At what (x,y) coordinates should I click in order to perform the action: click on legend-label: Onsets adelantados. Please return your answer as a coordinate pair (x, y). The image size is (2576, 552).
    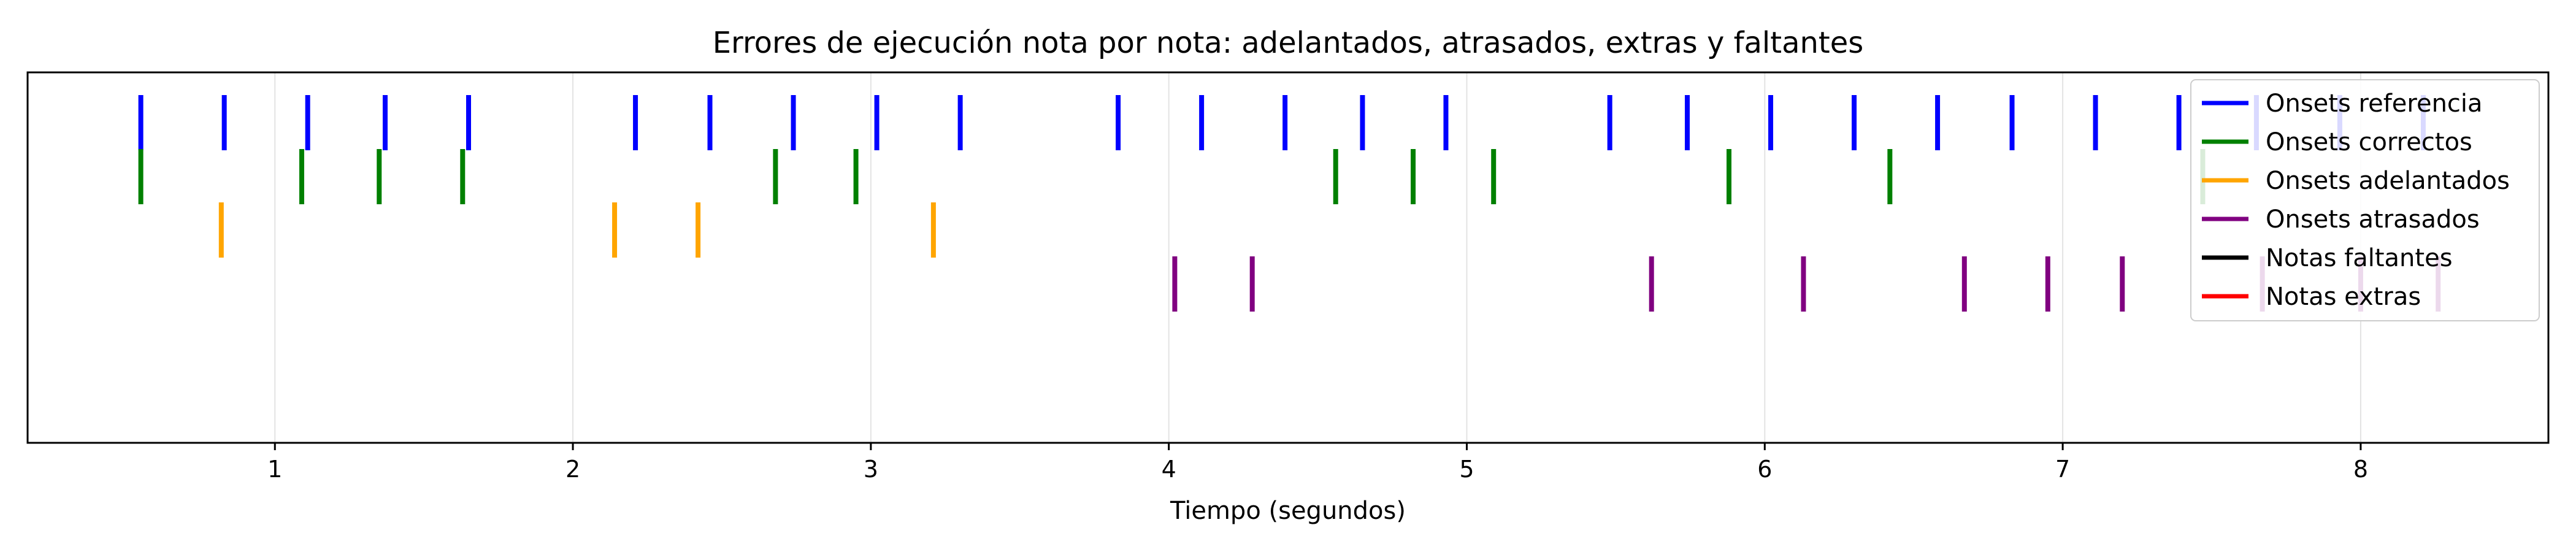
    Looking at the image, I should click on (2388, 181).